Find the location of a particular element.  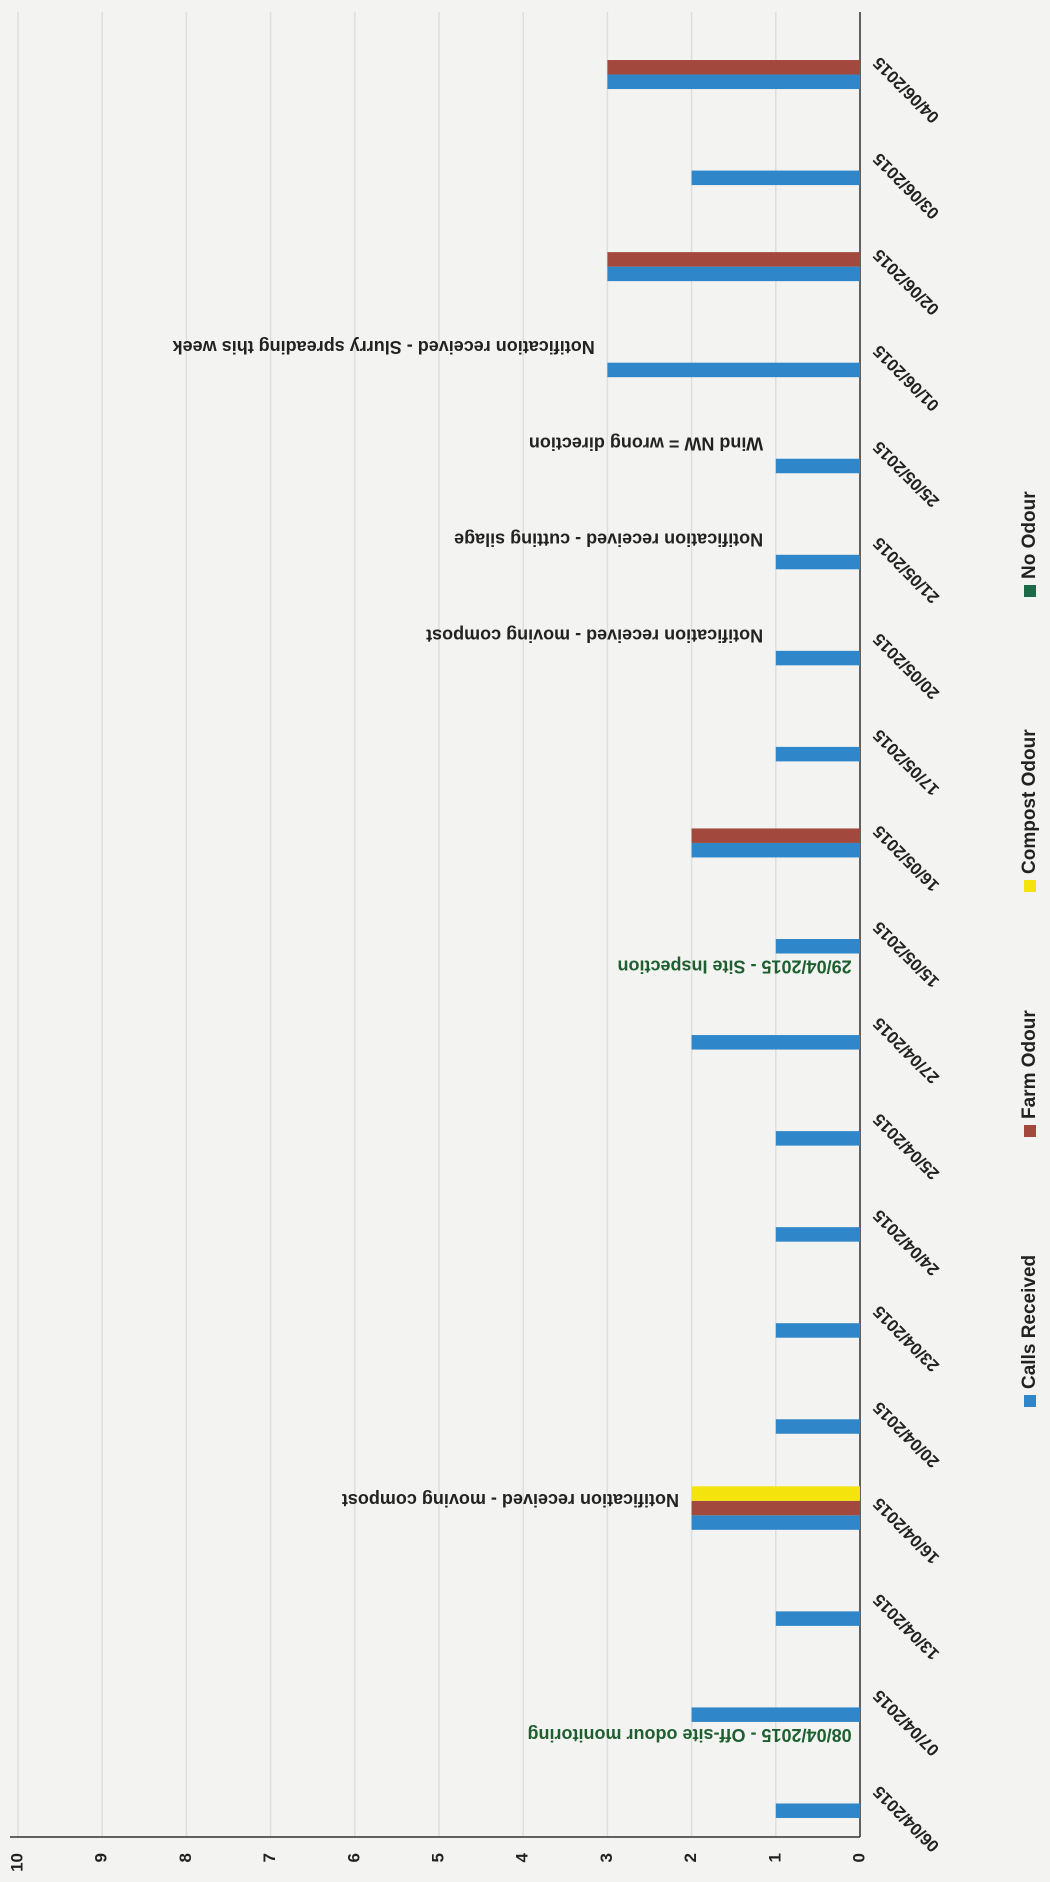

x-tick-label: 16/05/2015 is located at coordinates (906, 859).